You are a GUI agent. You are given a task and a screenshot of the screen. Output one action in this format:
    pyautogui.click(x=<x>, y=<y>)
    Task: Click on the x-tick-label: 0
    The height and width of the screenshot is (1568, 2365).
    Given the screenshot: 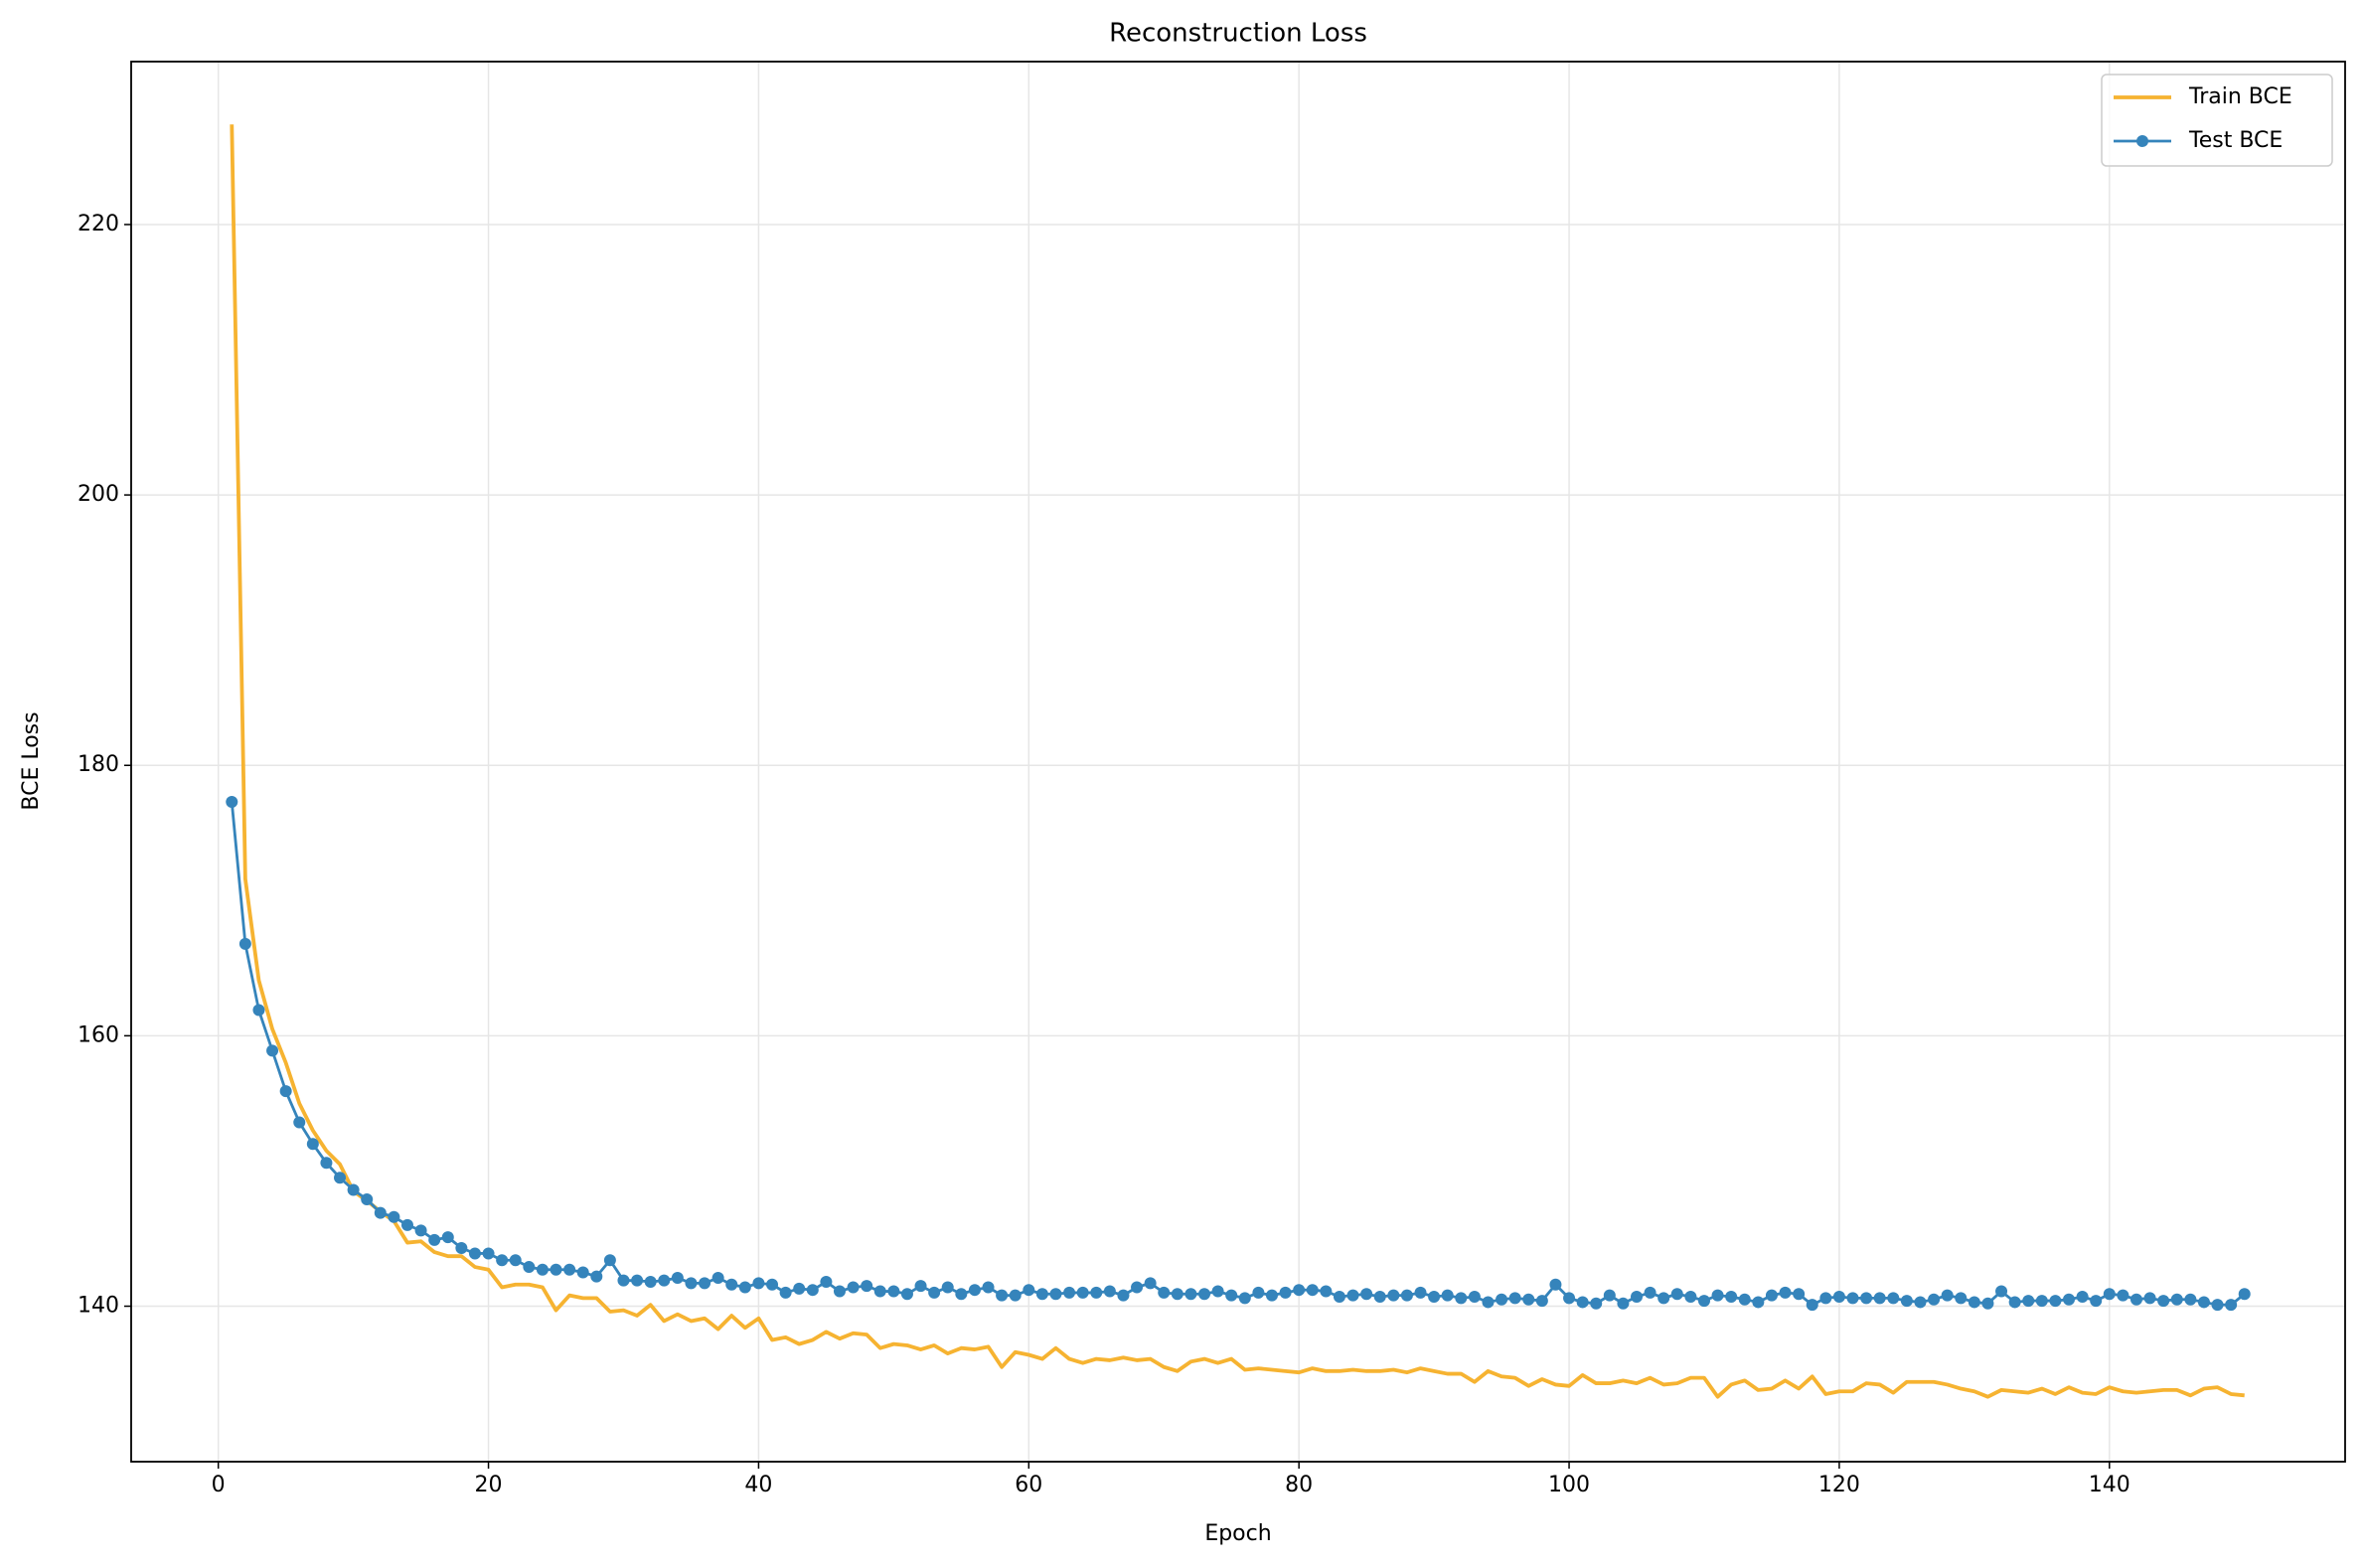 What is the action you would take?
    pyautogui.click(x=219, y=1485)
    